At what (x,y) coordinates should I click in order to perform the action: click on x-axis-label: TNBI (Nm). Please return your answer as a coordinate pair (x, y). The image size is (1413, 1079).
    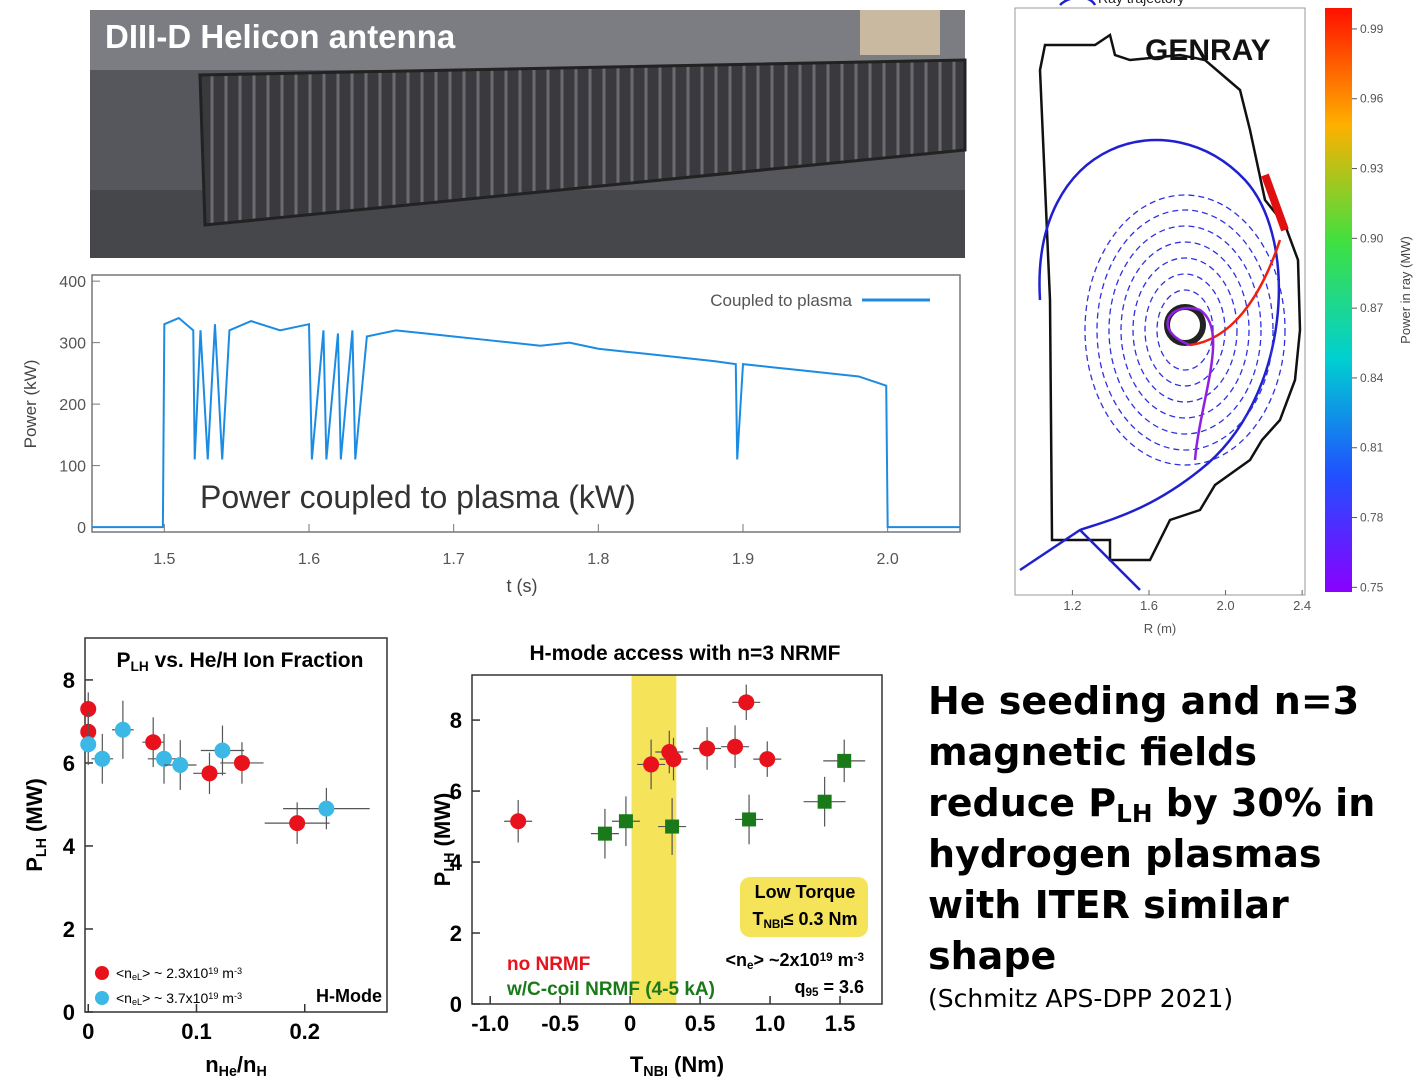
    Looking at the image, I should click on (677, 1065).